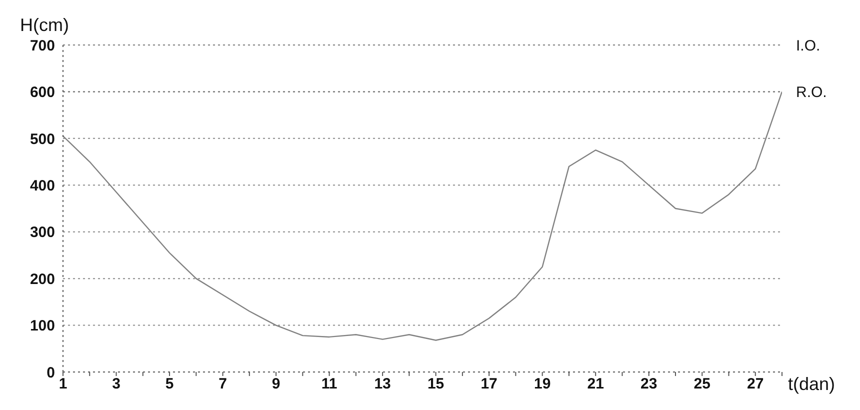 The height and width of the screenshot is (410, 860). Describe the element at coordinates (542, 384) in the screenshot. I see `x-tick-label: 19` at that location.